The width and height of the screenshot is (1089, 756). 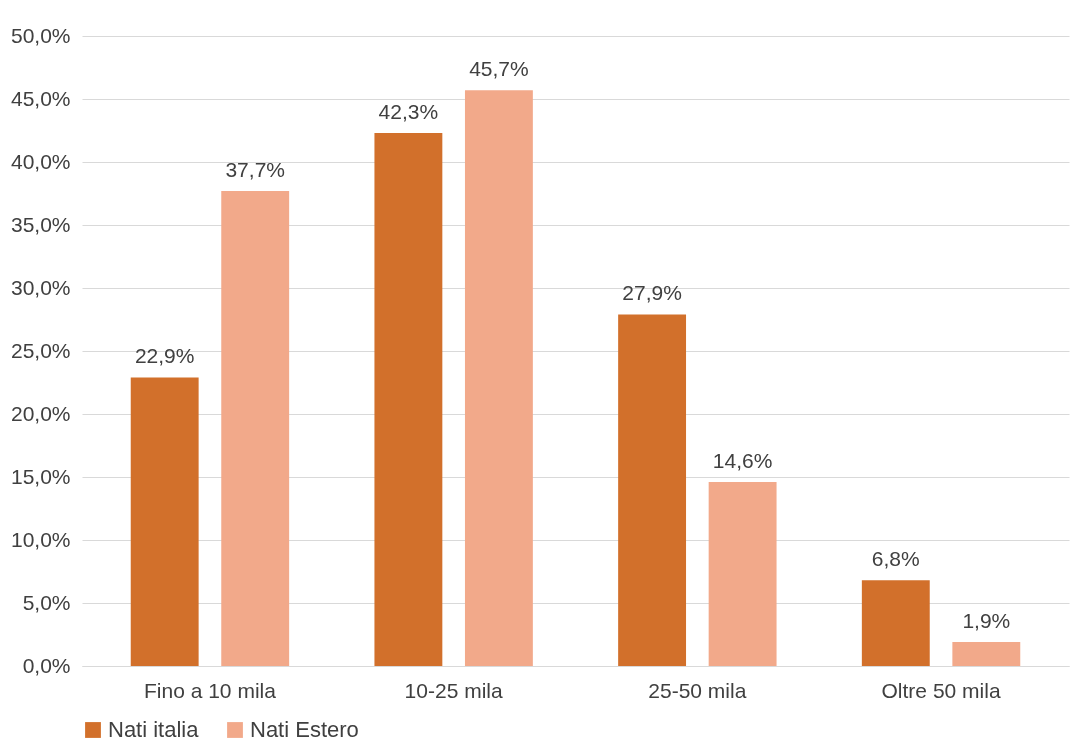 What do you see at coordinates (453, 690) in the screenshot?
I see `x-tick-label: 10-25 mila` at bounding box center [453, 690].